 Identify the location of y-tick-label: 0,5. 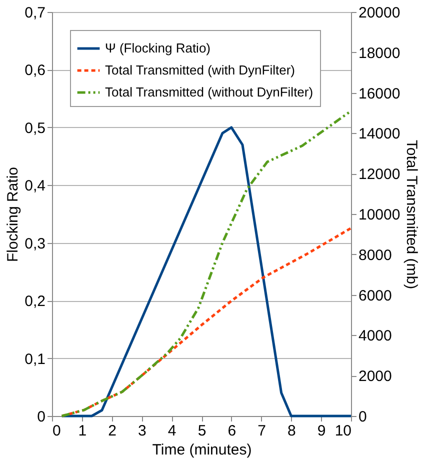
(35, 128).